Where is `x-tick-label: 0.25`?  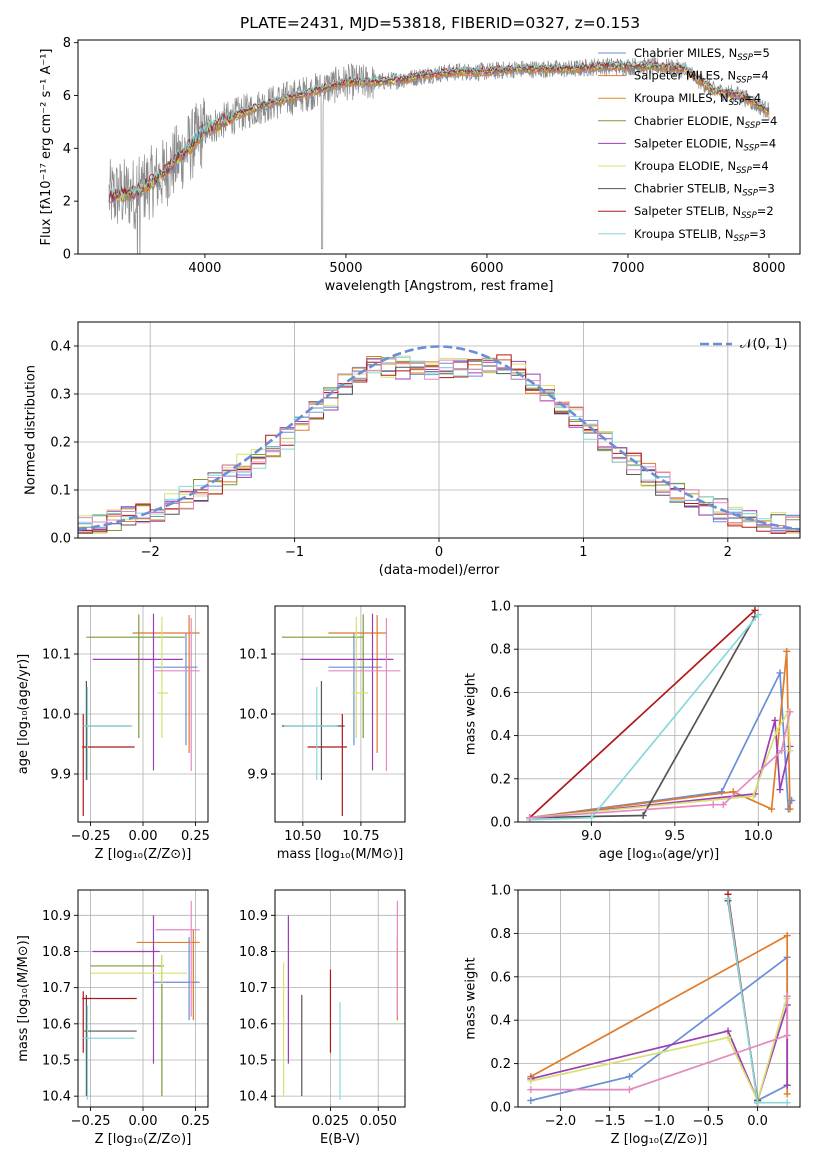
x-tick-label: 0.25 is located at coordinates (195, 1121).